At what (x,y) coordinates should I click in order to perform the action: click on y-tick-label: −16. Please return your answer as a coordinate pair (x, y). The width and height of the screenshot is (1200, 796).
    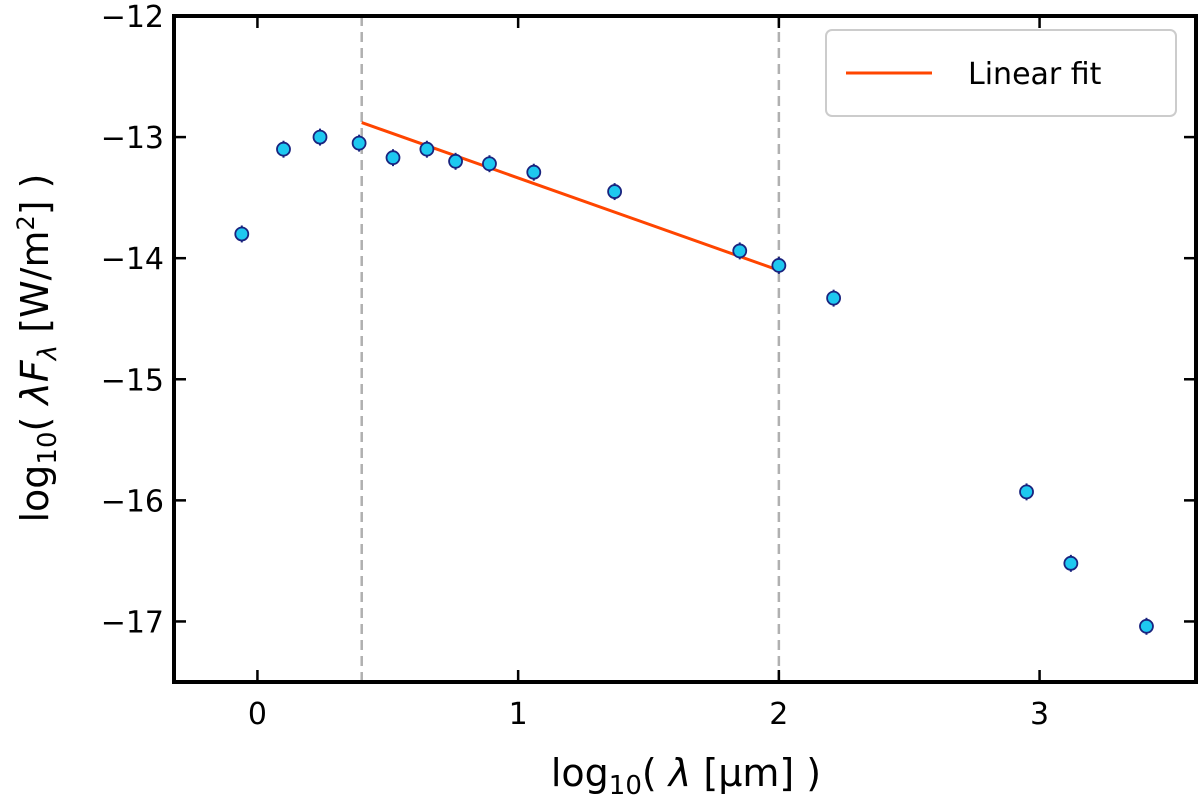
    Looking at the image, I should click on (132, 501).